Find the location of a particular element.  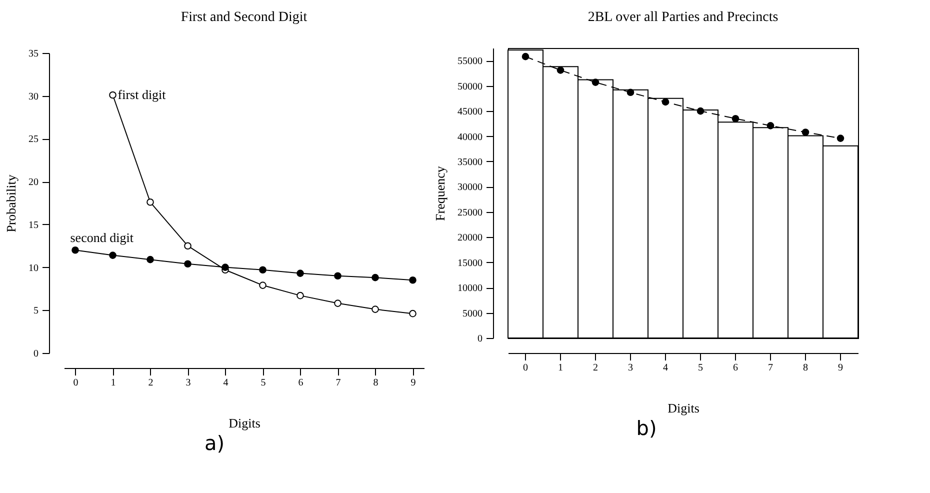

y-tick-label: 35 is located at coordinates (33, 54).